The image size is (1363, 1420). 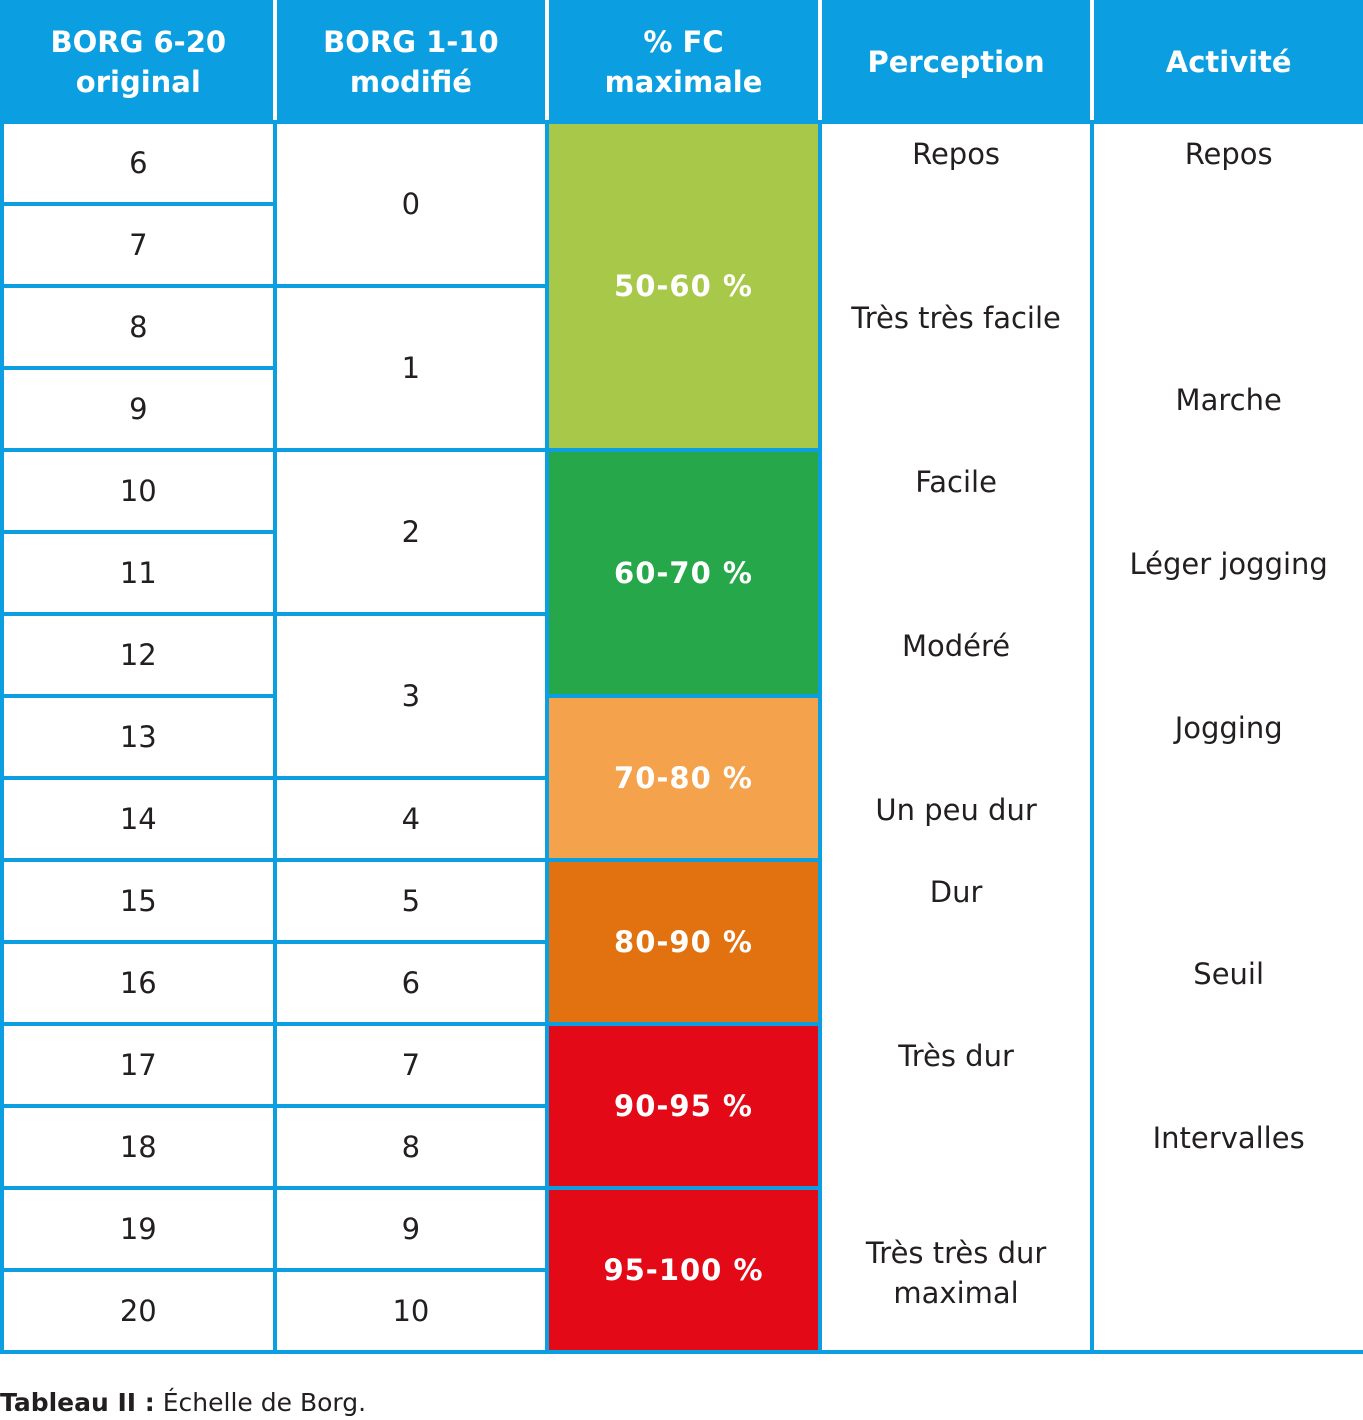 I want to click on borg-modified-cell: 3, so click(x=411, y=696).